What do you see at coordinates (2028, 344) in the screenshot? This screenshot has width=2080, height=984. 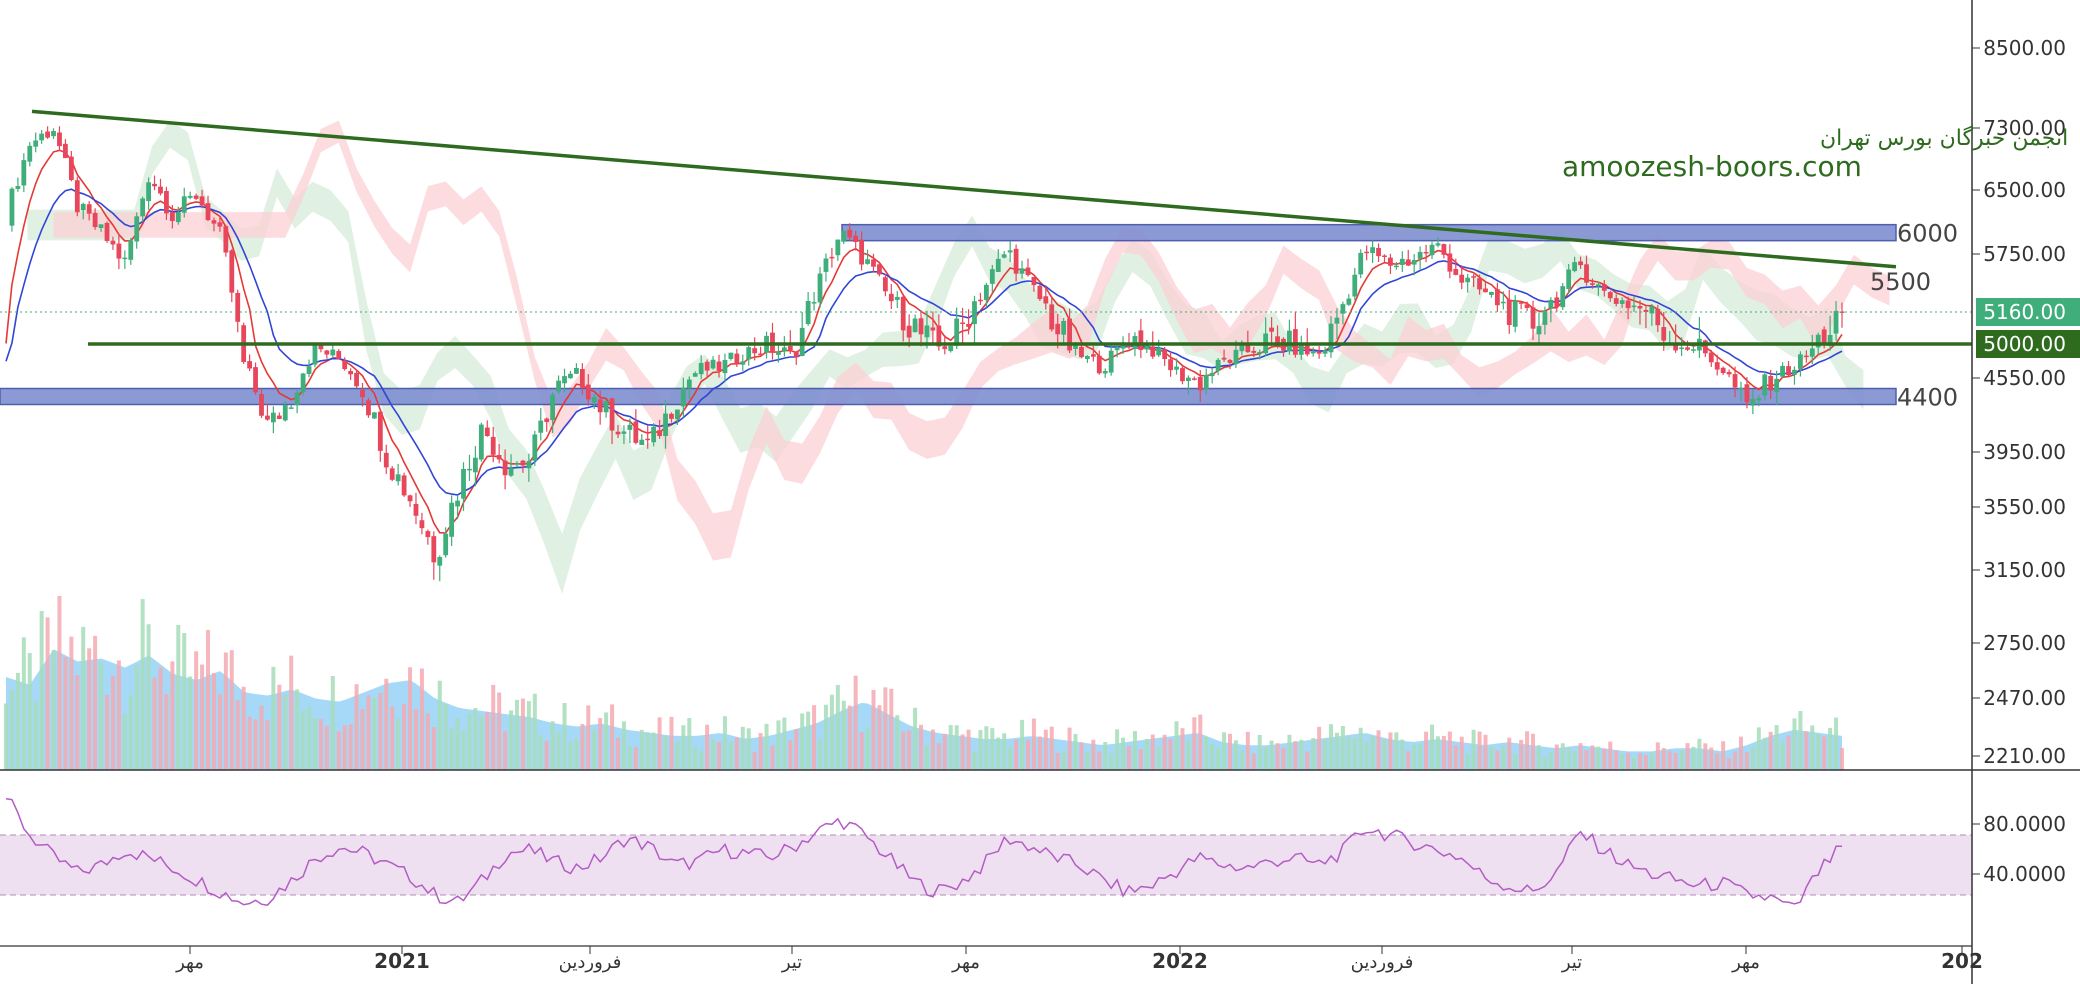 I see `support-price-badge` at bounding box center [2028, 344].